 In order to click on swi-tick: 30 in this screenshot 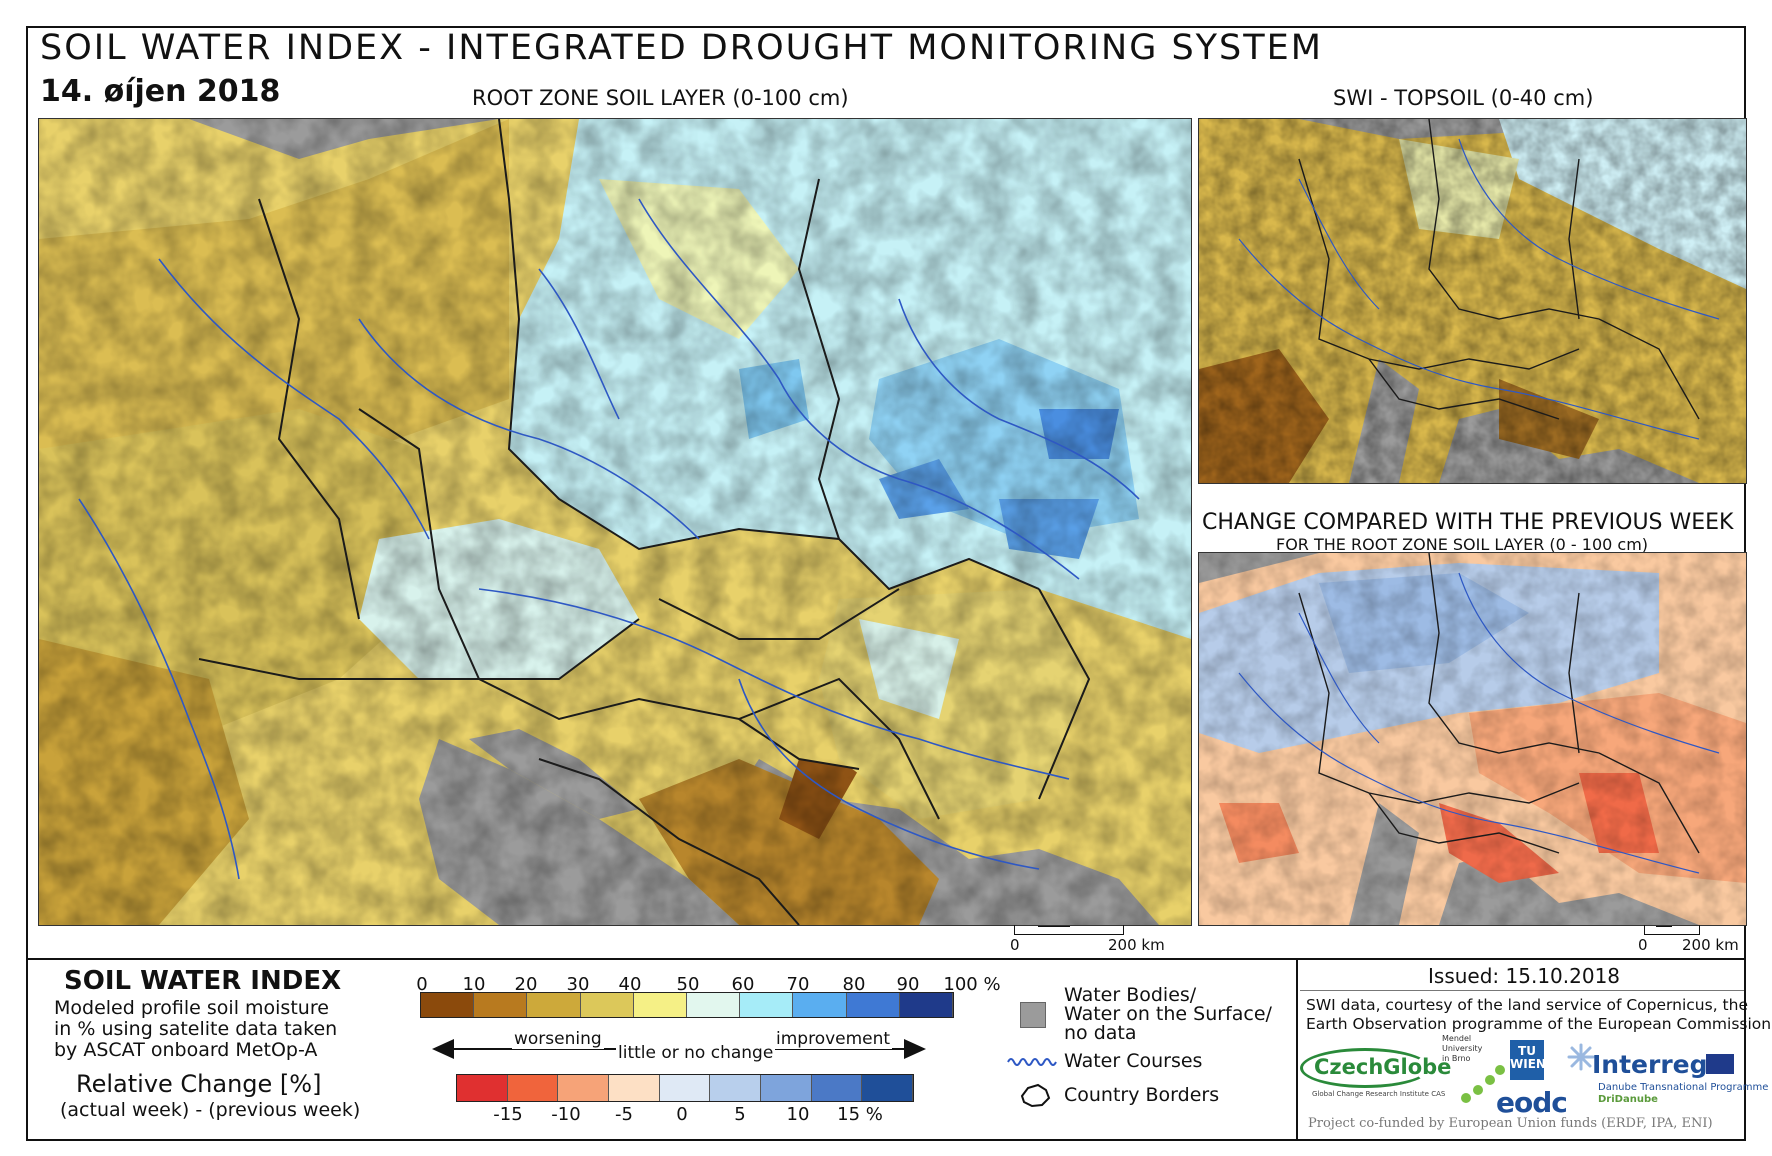, I will do `click(578, 984)`.